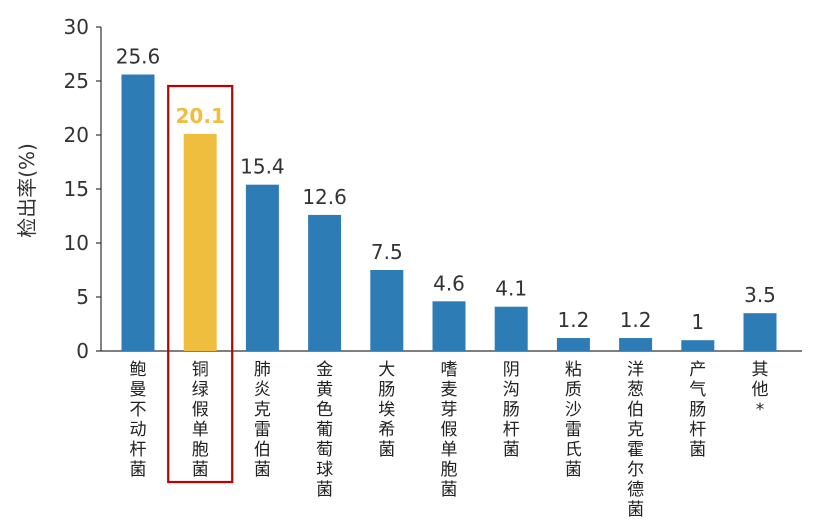 The image size is (814, 520). Describe the element at coordinates (573, 420) in the screenshot. I see `category-label-7: 粘质沙雷氏菌` at that location.